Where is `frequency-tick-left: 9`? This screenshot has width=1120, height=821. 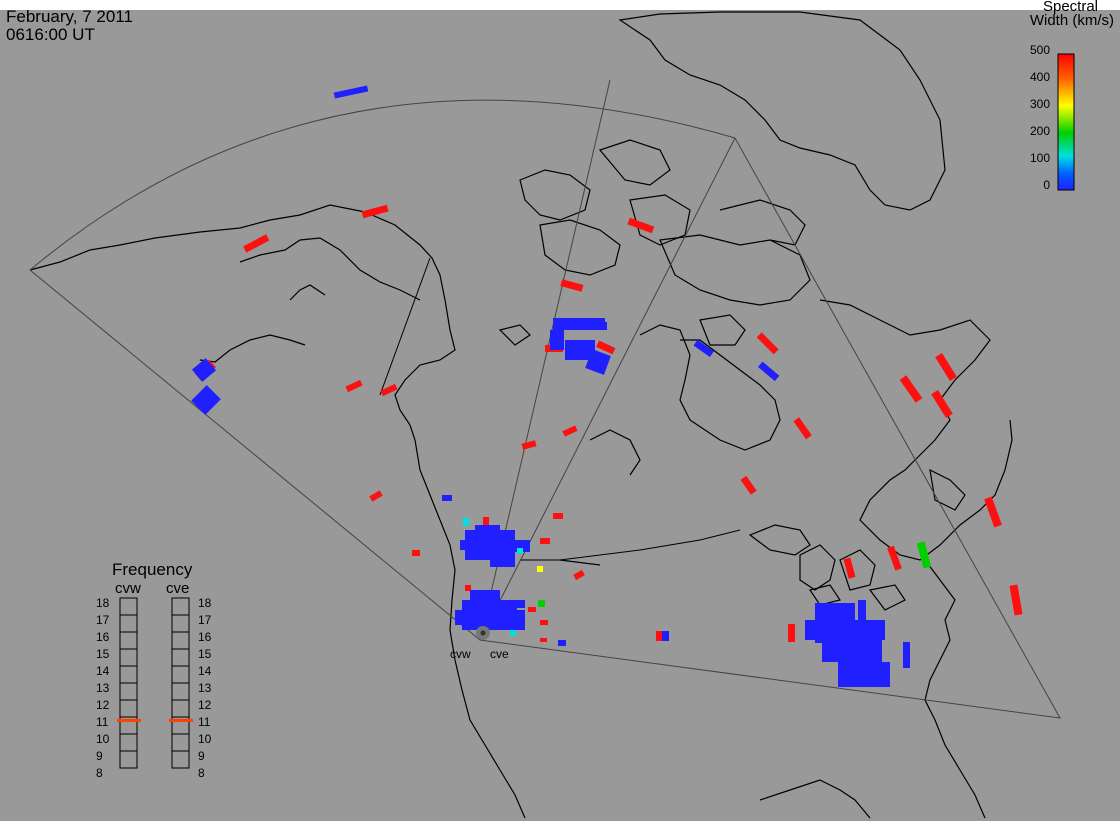
frequency-tick-left: 9 is located at coordinates (99, 756).